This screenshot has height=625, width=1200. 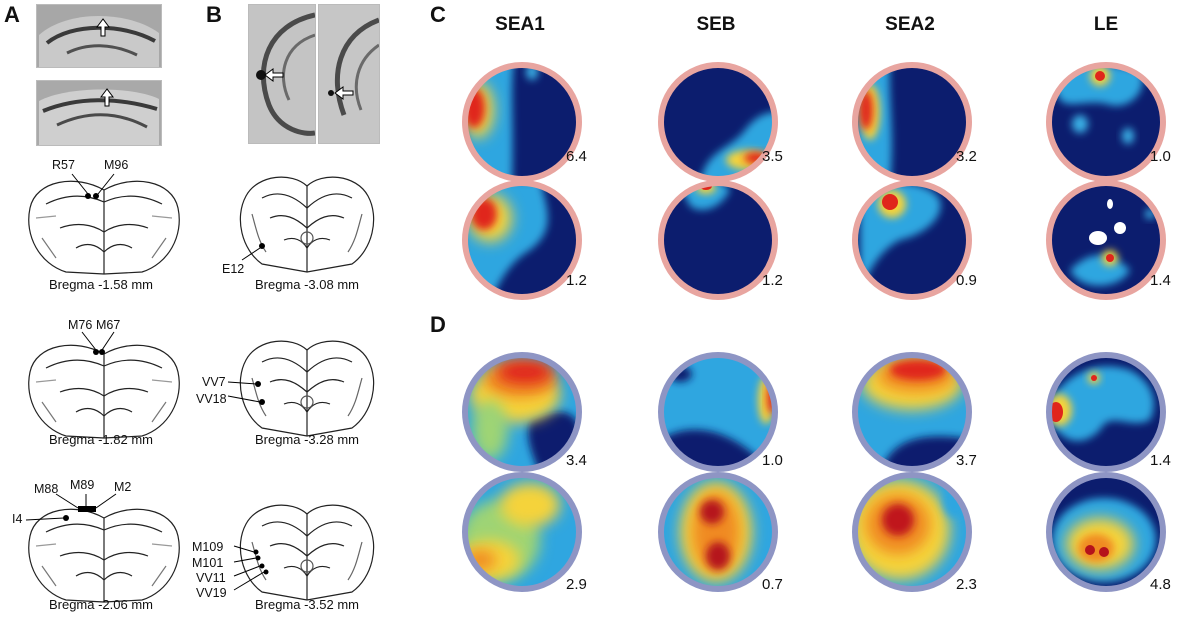 I want to click on brain-atlas-b3, so click(x=307, y=551).